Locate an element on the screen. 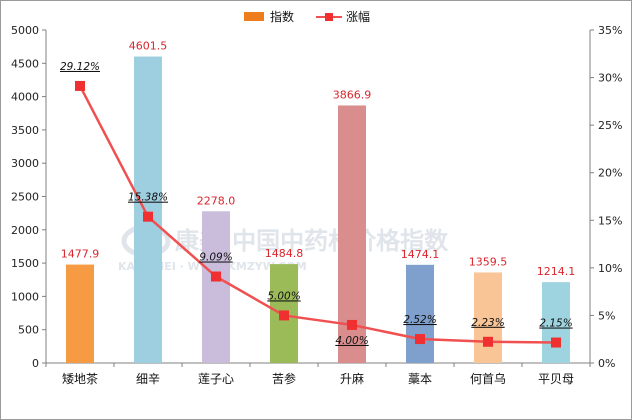  change-value-label: 4.00% is located at coordinates (351, 341).